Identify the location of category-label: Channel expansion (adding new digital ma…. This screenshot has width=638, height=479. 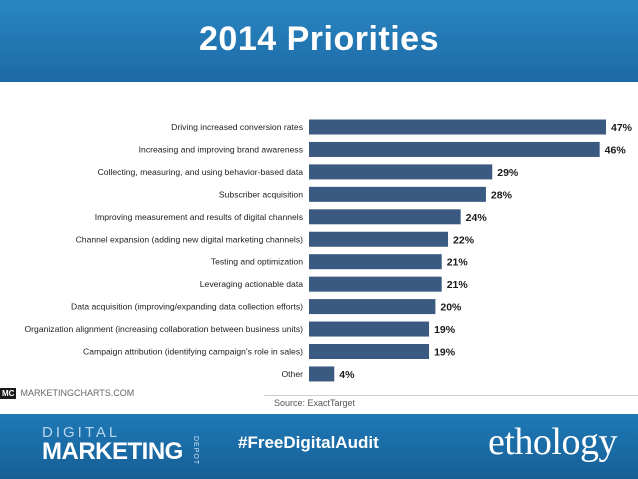
(190, 239).